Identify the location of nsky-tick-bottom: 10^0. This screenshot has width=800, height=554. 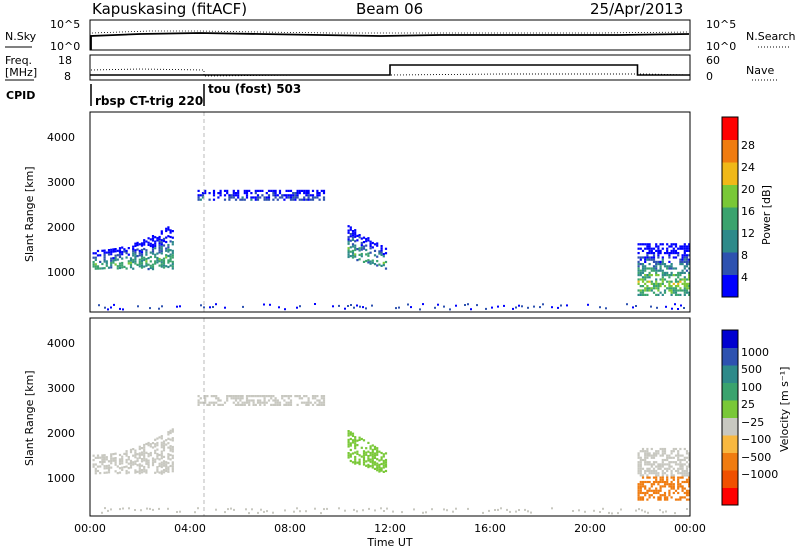
(65, 46).